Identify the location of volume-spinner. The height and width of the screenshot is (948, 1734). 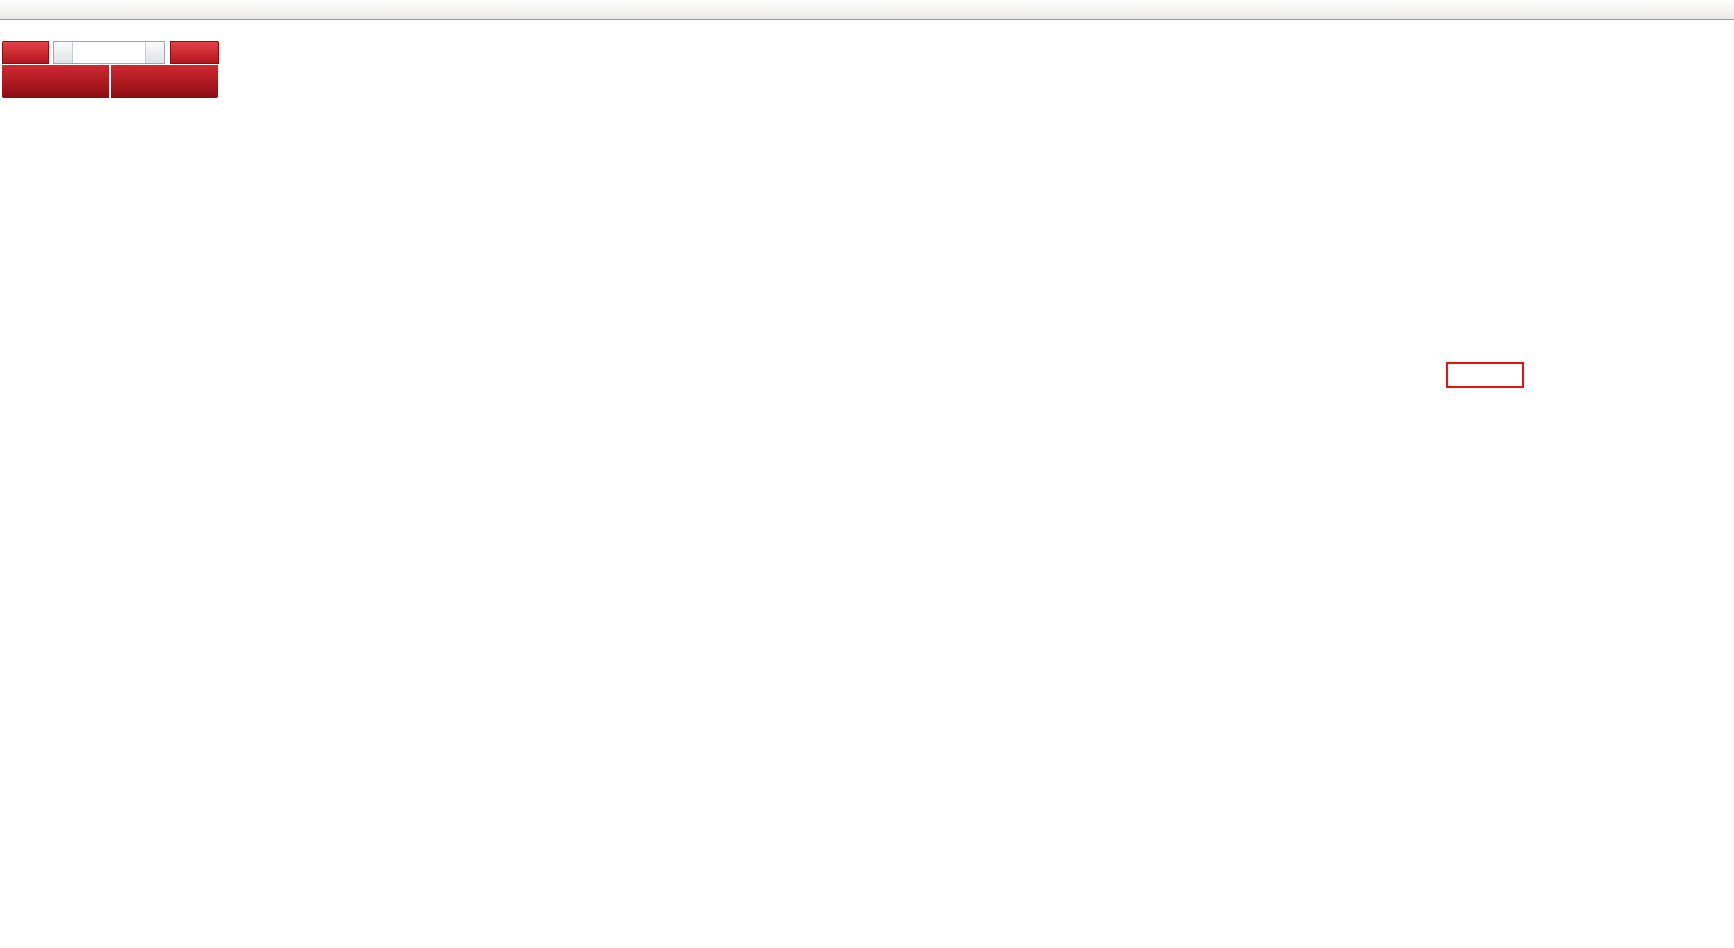
(109, 52).